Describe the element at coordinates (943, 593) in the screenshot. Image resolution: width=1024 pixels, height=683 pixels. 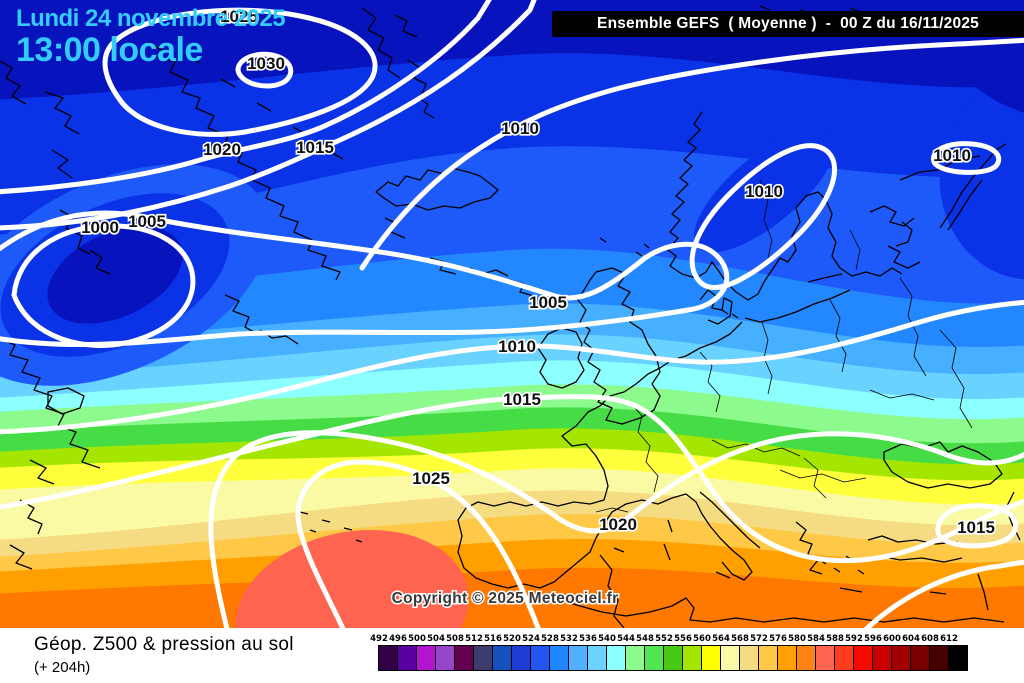
I see `isobar-se-corner` at that location.